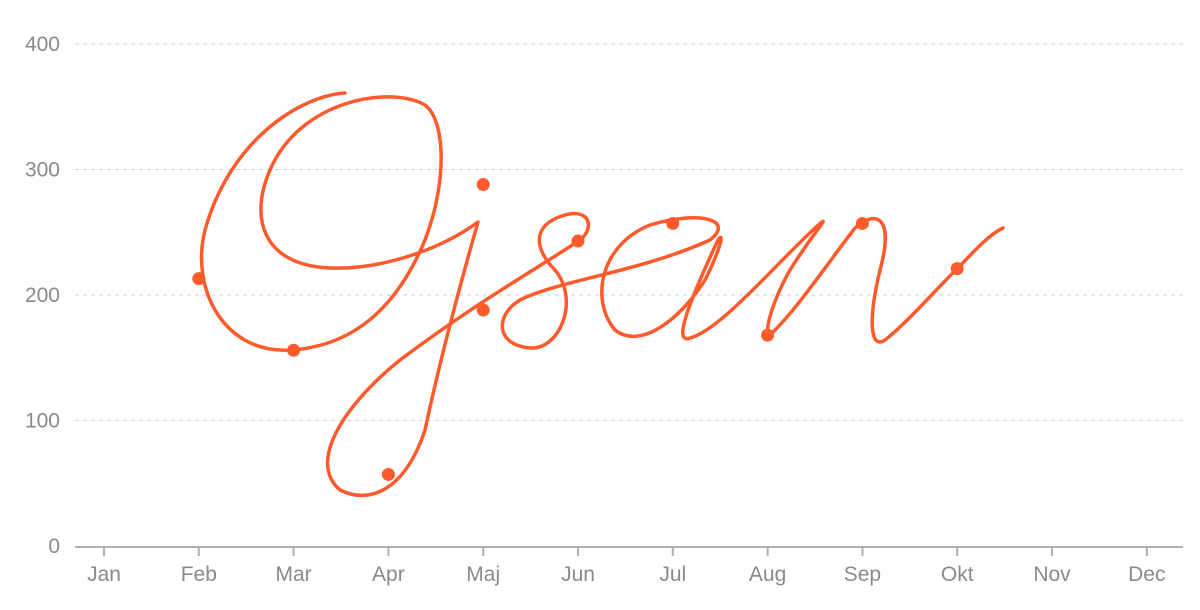  I want to click on y-axis-labels: 0 100 200 300 400, so click(42, 295).